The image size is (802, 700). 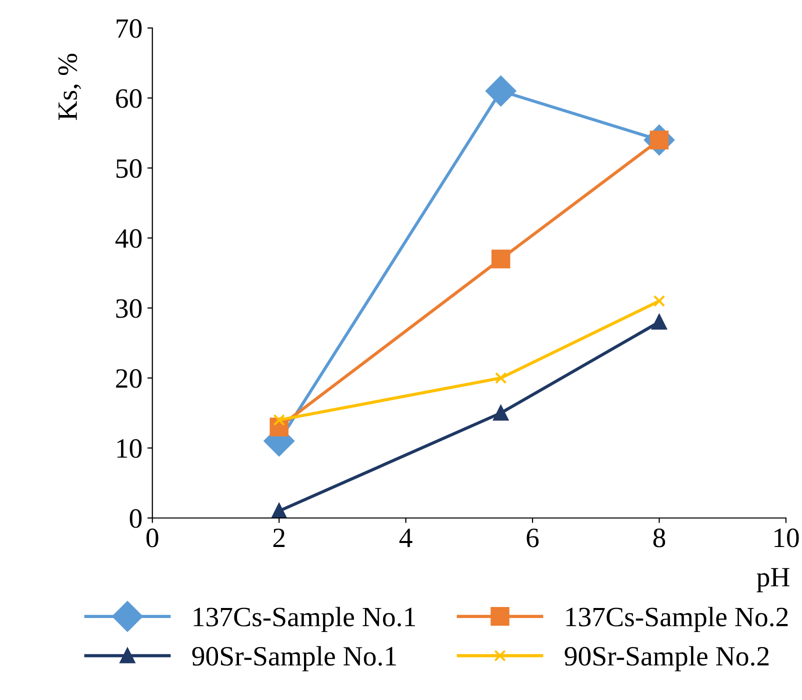 What do you see at coordinates (532, 538) in the screenshot?
I see `x-tick-label: 6` at bounding box center [532, 538].